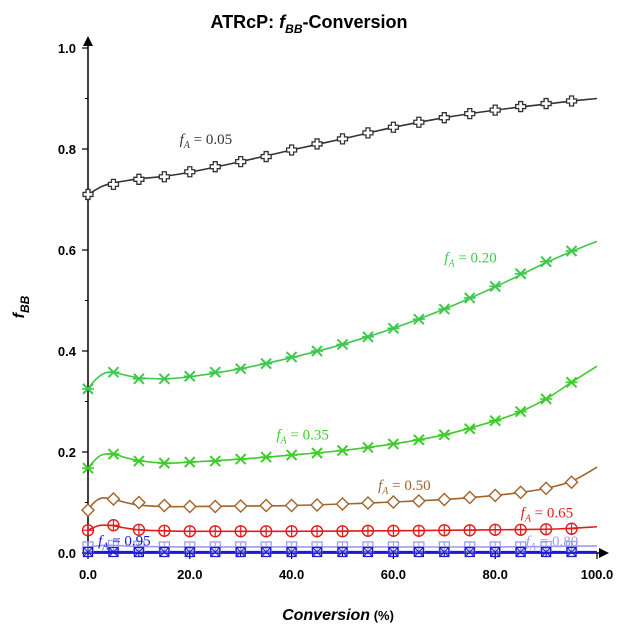 The height and width of the screenshot is (630, 619). I want to click on x-tick-label: 0.0, so click(88, 574).